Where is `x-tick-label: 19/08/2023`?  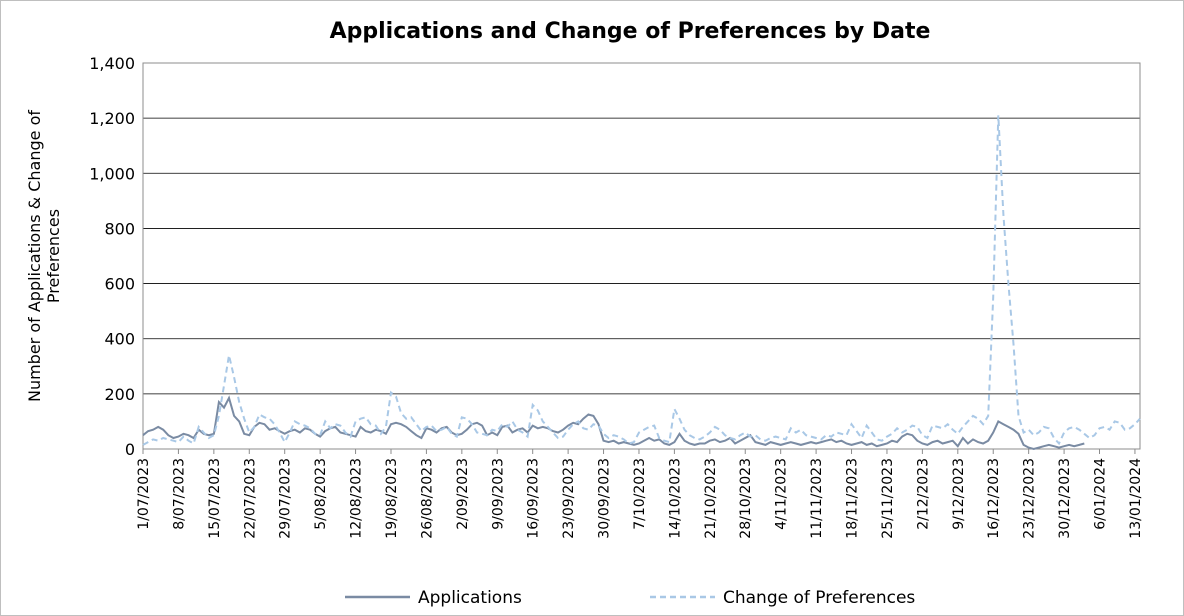 x-tick-label: 19/08/2023 is located at coordinates (392, 498).